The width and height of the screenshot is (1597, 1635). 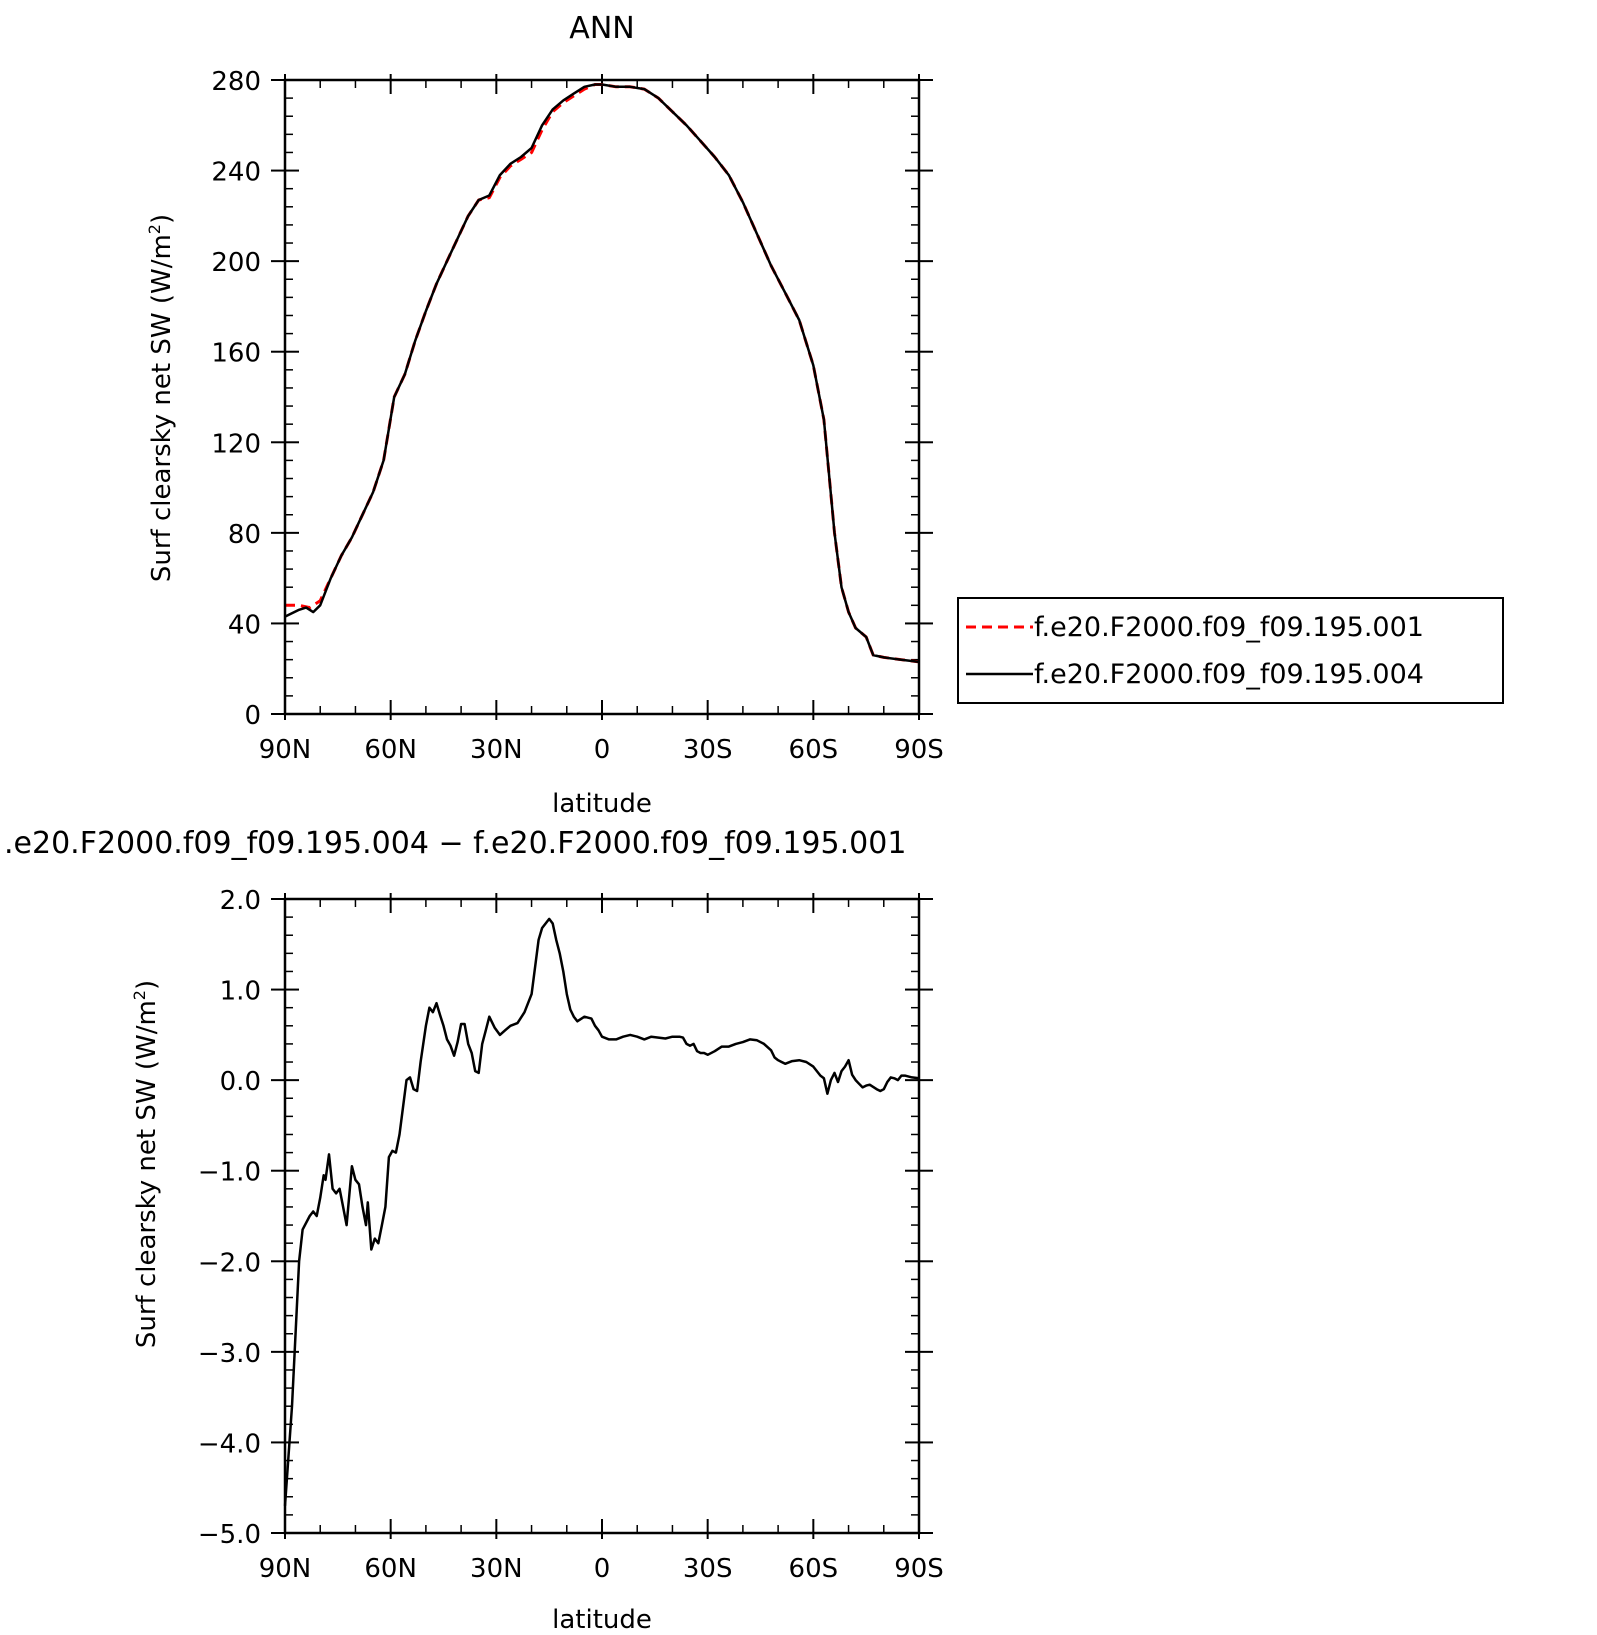 I want to click on bottom-ytick-label: −1.0, so click(x=229, y=1173).